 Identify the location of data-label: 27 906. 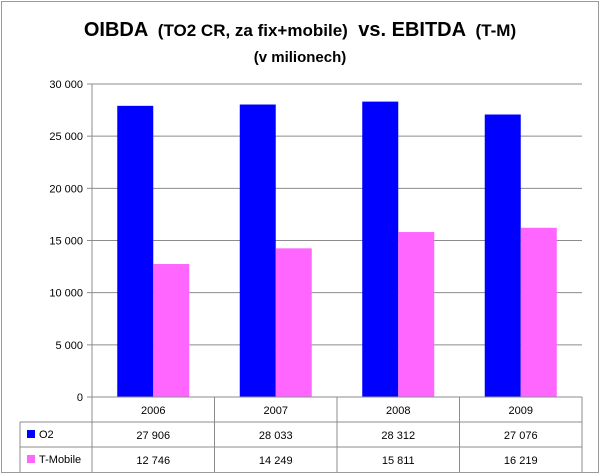
(153, 436).